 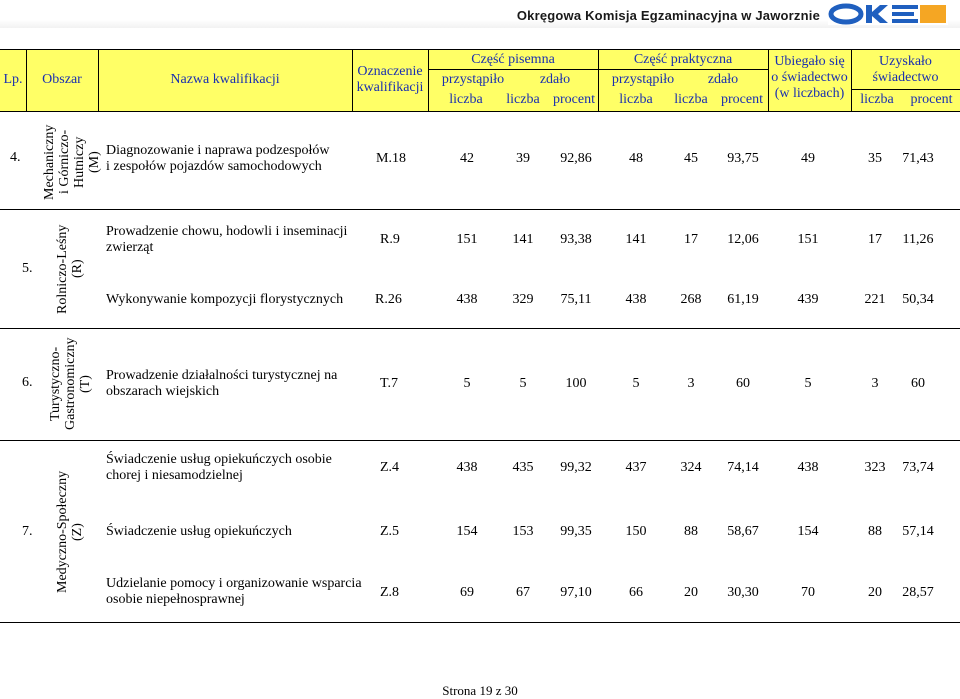 What do you see at coordinates (85, 384) in the screenshot?
I see `obszar-line: (T)` at bounding box center [85, 384].